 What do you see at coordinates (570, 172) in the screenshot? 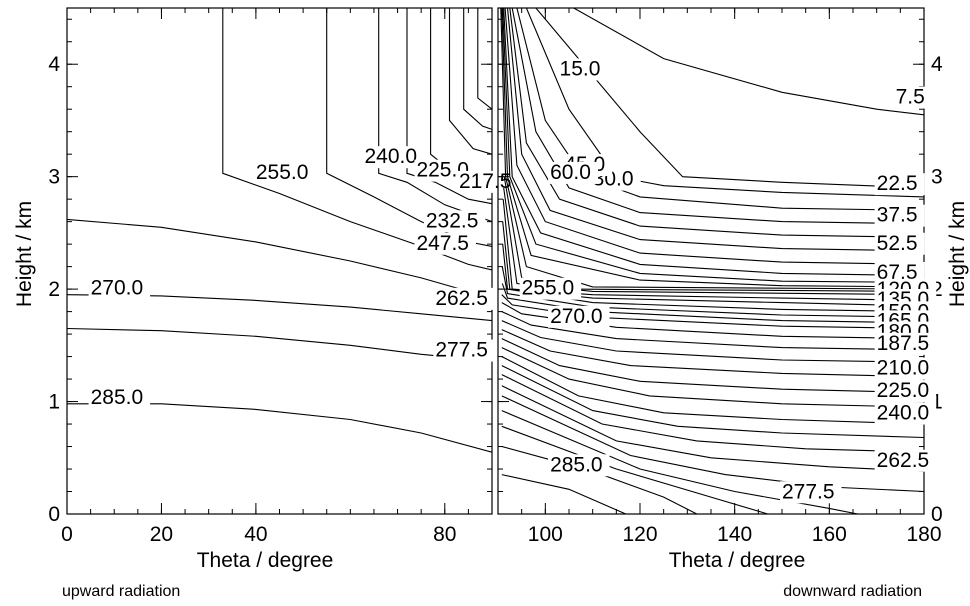
I see `right-contour-label: 60.0` at bounding box center [570, 172].